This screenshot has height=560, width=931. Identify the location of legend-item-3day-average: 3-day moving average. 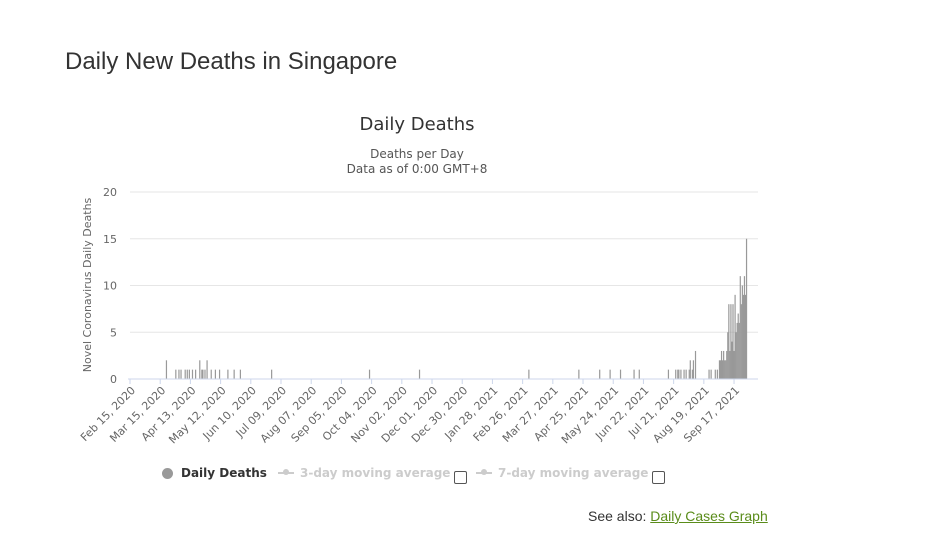
(364, 473).